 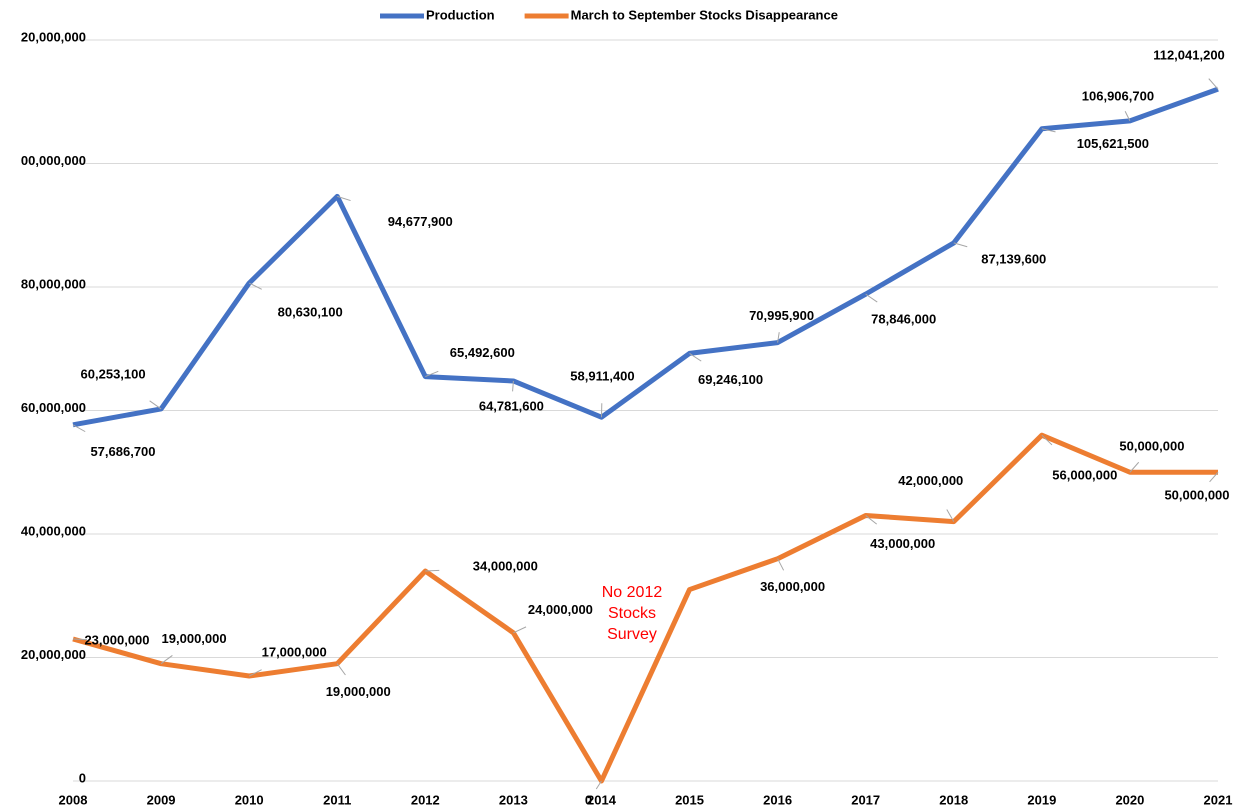 What do you see at coordinates (730, 379) in the screenshot?
I see `data-label: 69,246,100` at bounding box center [730, 379].